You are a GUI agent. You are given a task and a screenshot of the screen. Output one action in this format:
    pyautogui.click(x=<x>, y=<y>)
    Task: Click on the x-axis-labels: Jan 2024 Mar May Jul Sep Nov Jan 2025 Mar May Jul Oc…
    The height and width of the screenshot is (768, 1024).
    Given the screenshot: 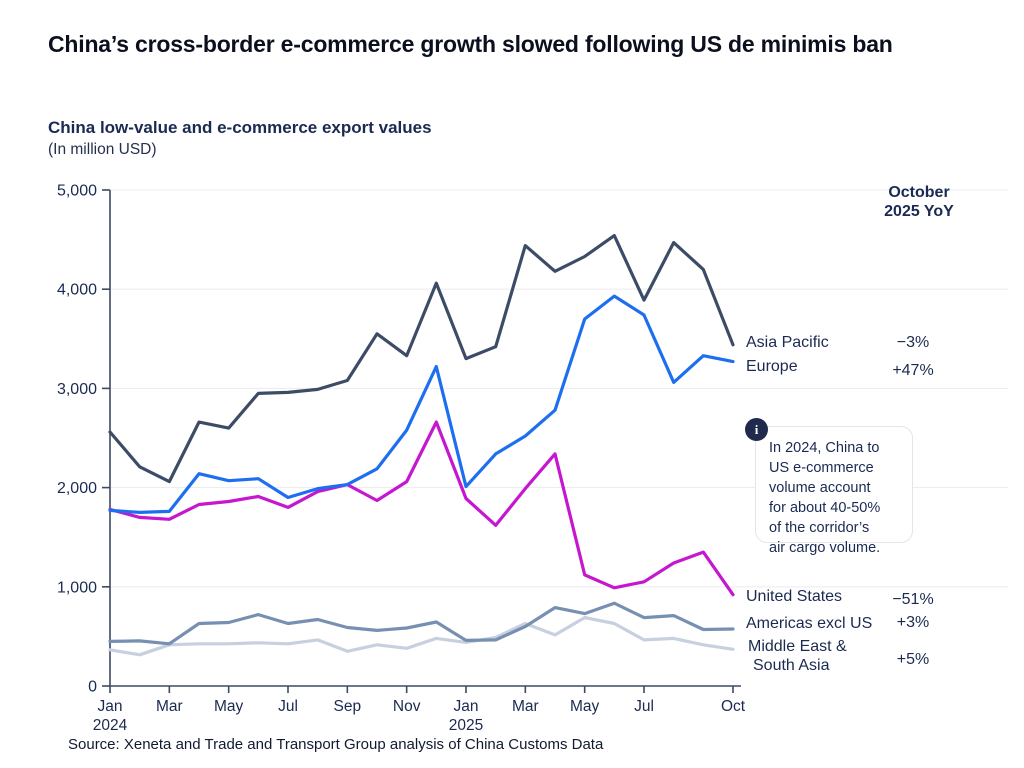 What is the action you would take?
    pyautogui.click(x=419, y=716)
    